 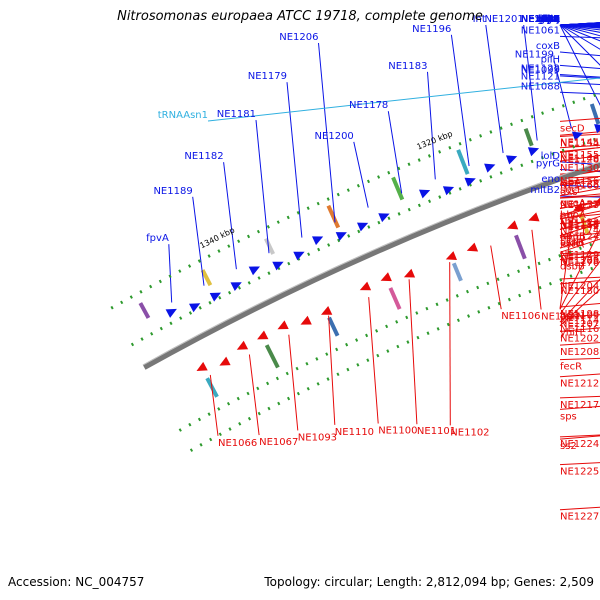 I want to click on gene-label: NE1135, so click(x=579, y=184).